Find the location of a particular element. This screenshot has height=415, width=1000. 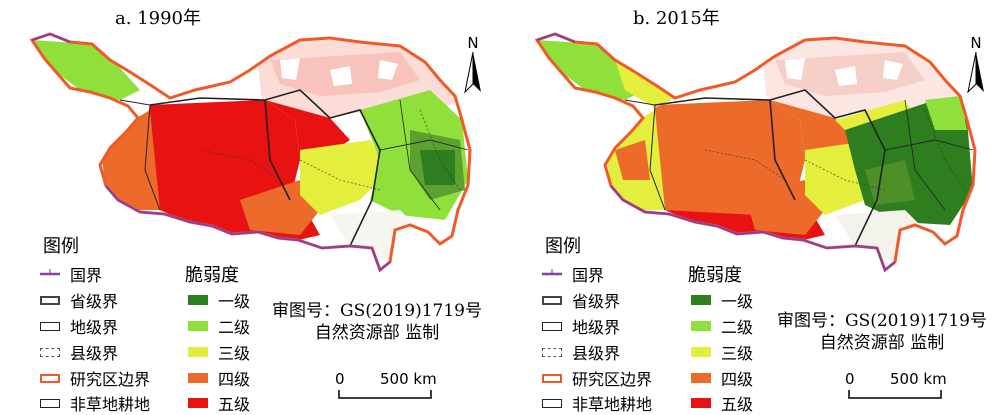

panel-title: b. 2015年 is located at coordinates (676, 18).